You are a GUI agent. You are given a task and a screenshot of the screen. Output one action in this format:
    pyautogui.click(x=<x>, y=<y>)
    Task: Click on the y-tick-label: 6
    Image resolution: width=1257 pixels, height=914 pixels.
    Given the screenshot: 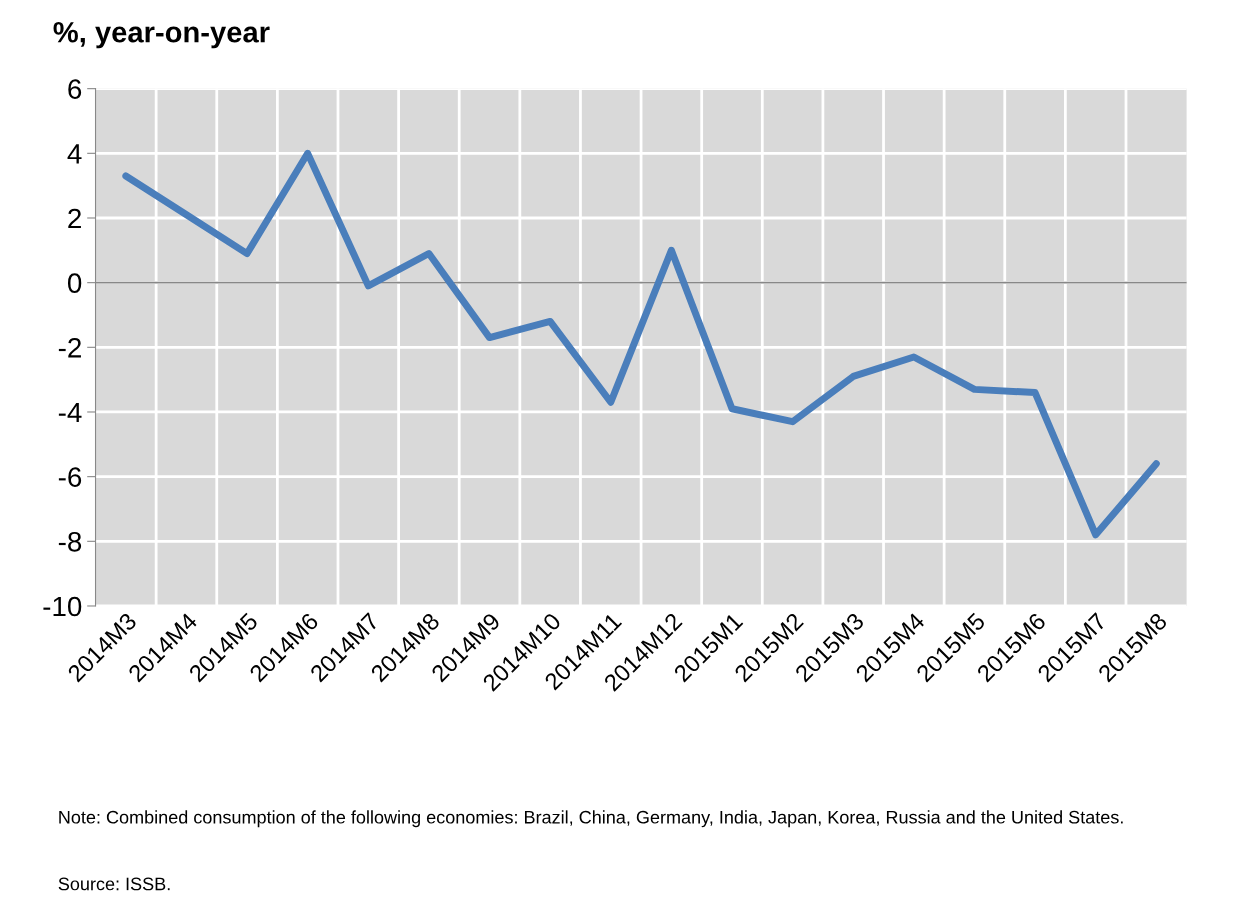 What is the action you would take?
    pyautogui.click(x=75, y=89)
    